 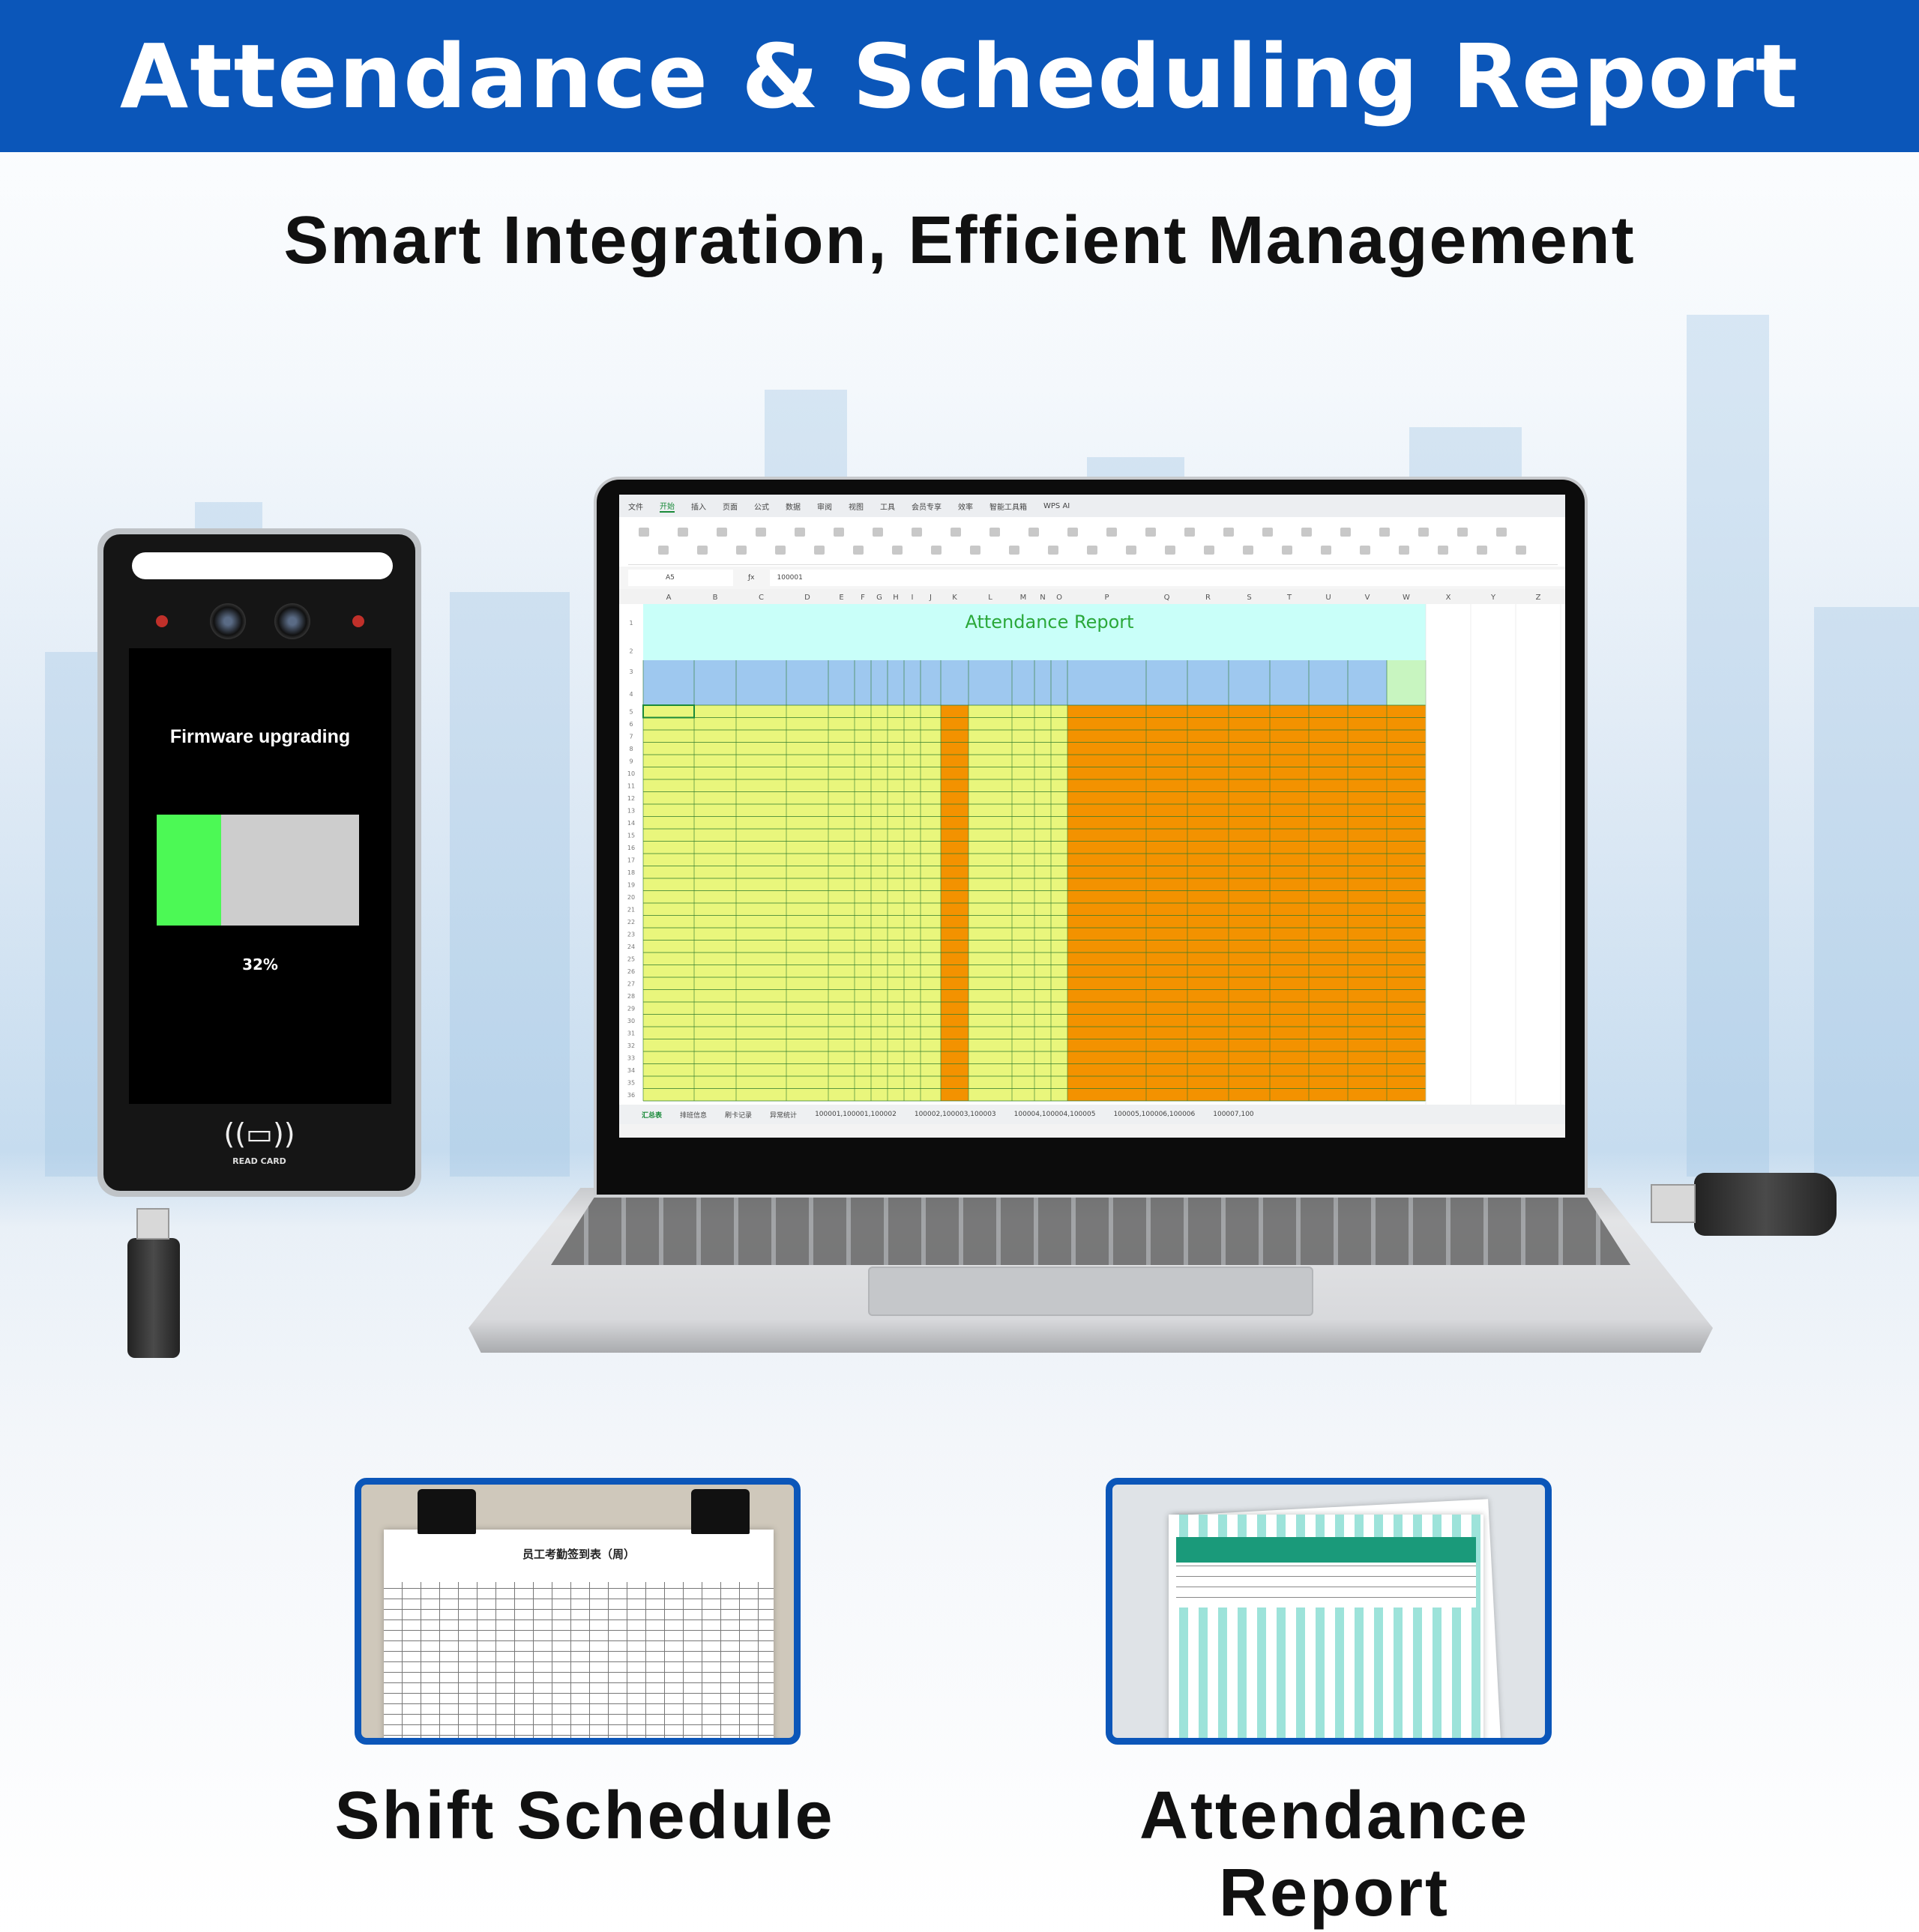 What do you see at coordinates (263, 566) in the screenshot?
I see `fill-light` at bounding box center [263, 566].